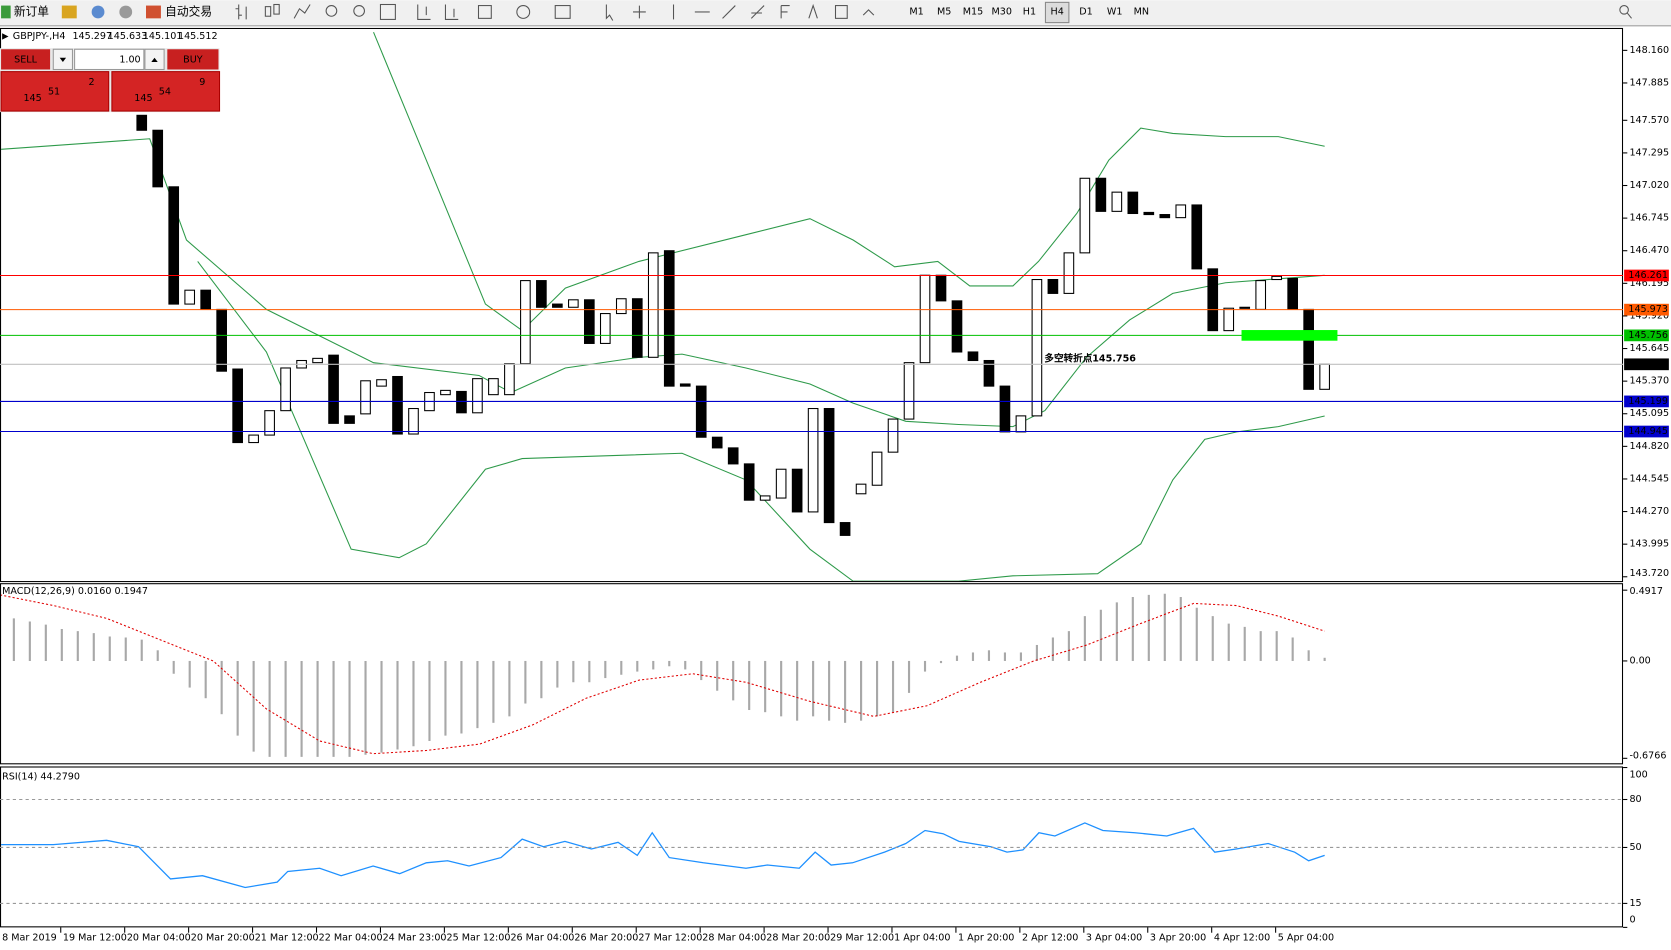  I want to click on auto-trade-button: 自动交易, so click(178, 11).